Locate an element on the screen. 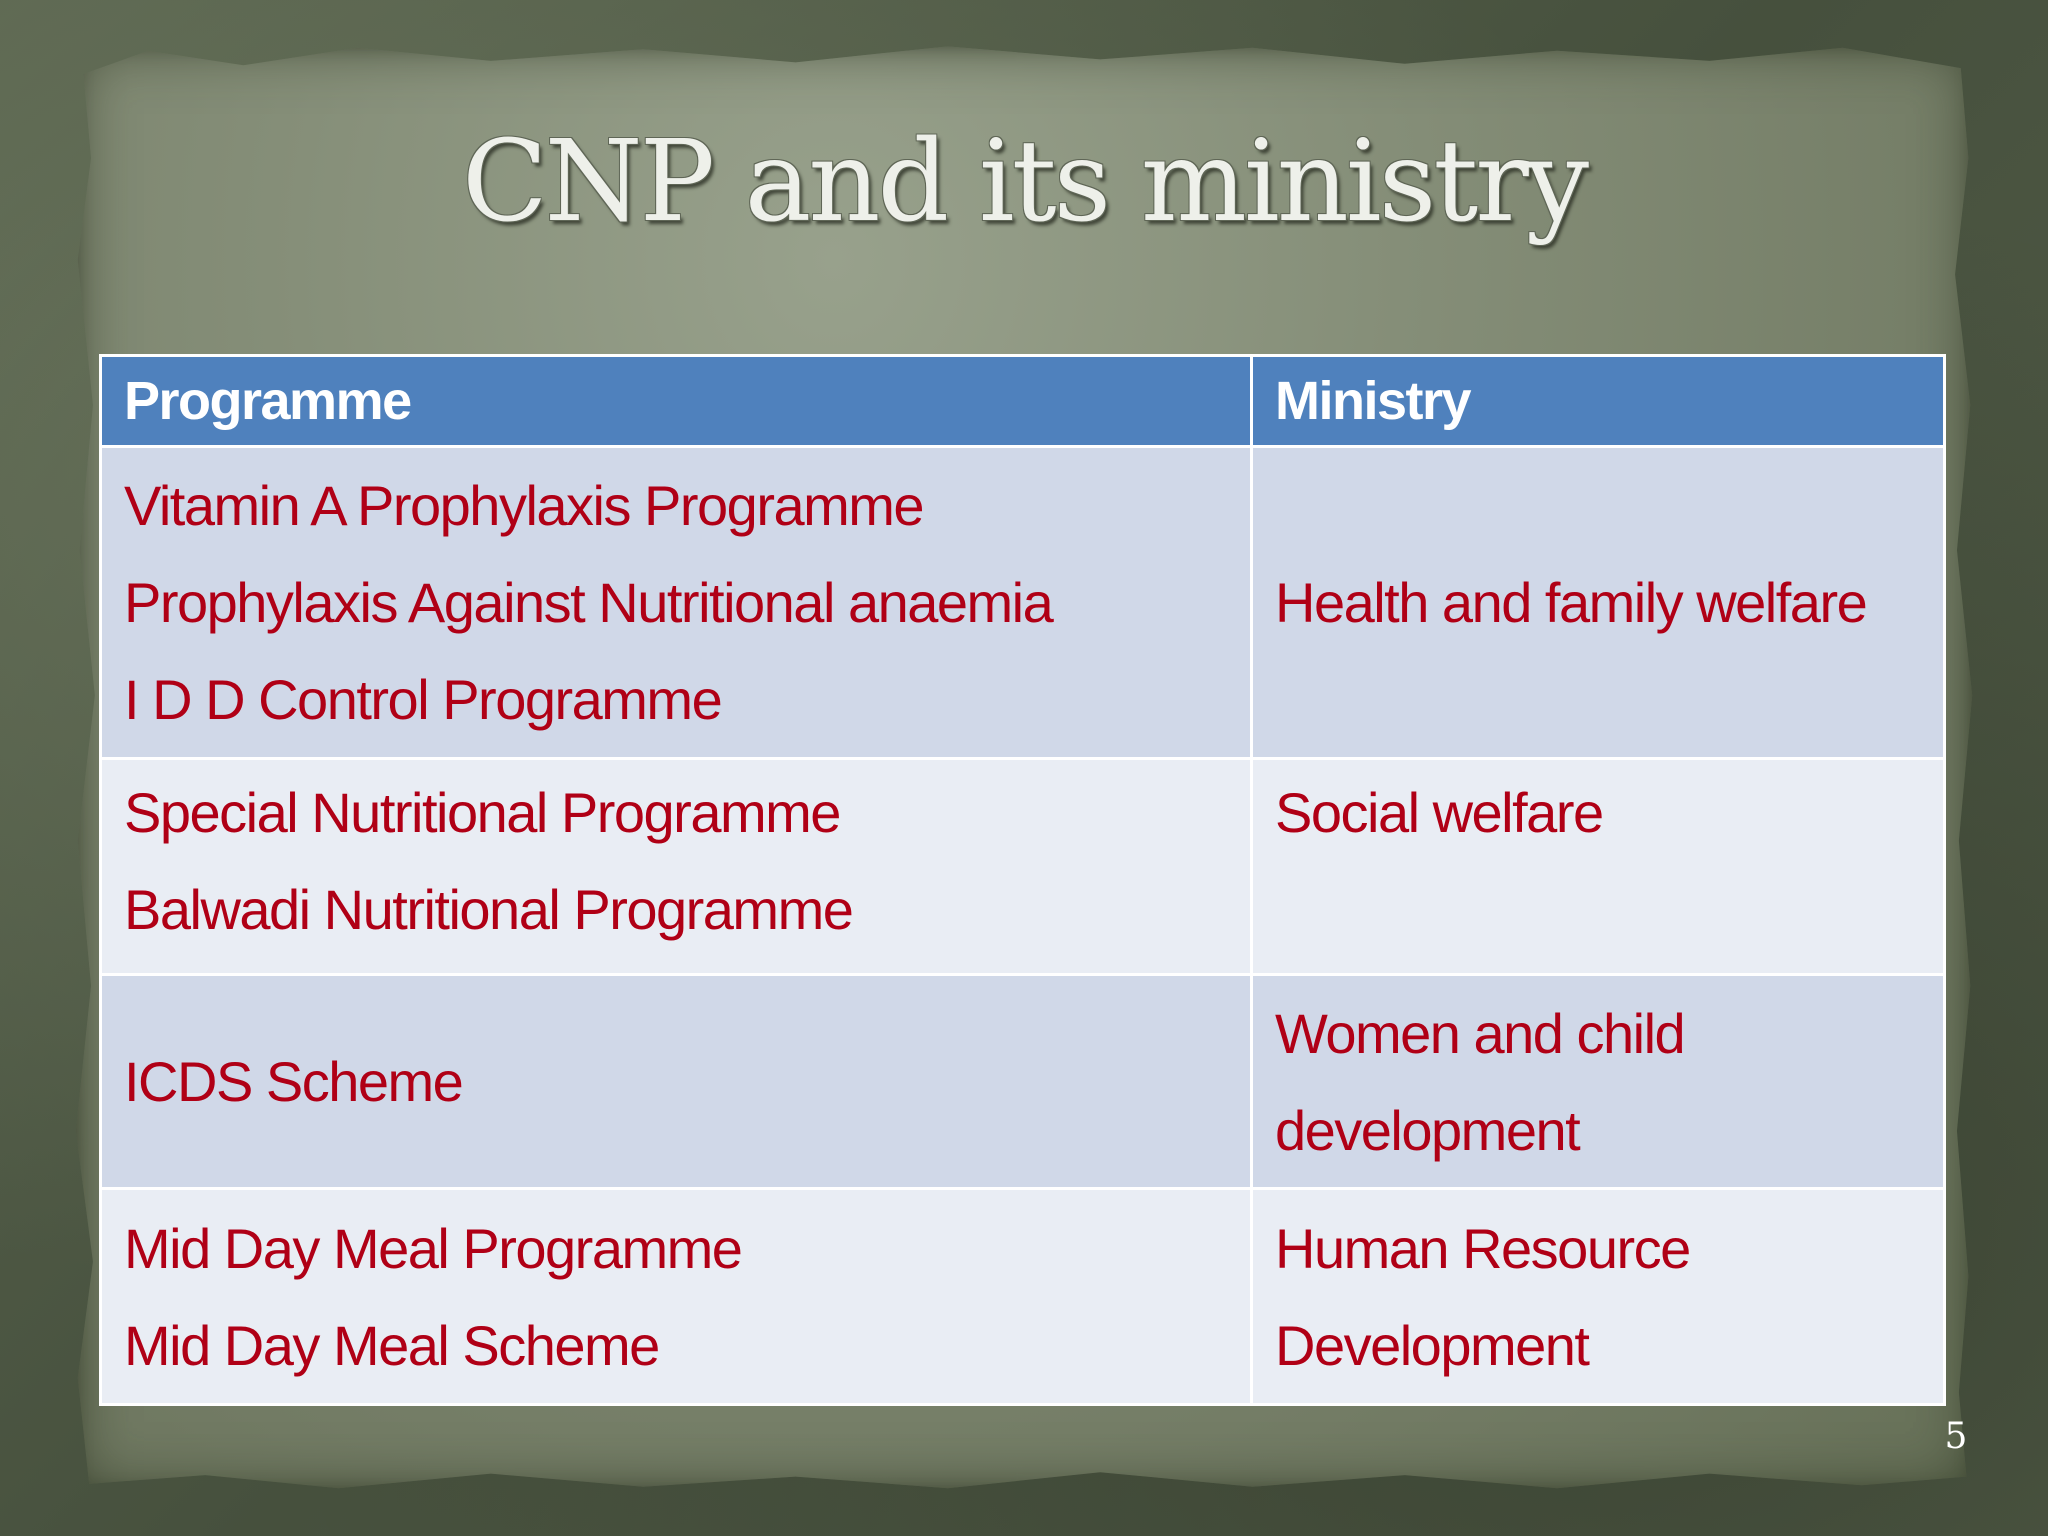  ministry-cell: Social welfare is located at coordinates (1598, 866).